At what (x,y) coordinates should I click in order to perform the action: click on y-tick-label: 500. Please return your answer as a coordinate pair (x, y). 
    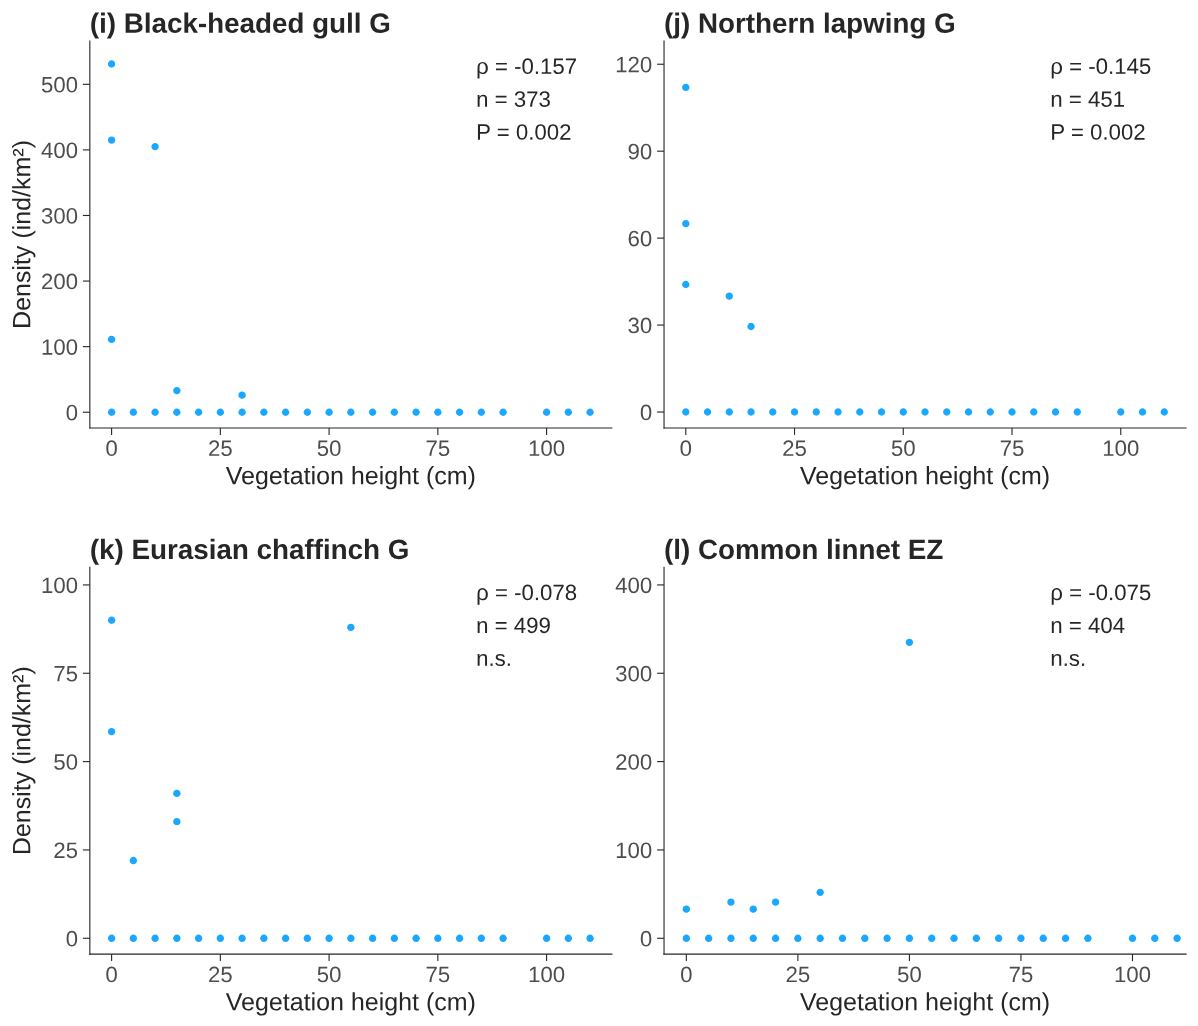
    Looking at the image, I should click on (59, 84).